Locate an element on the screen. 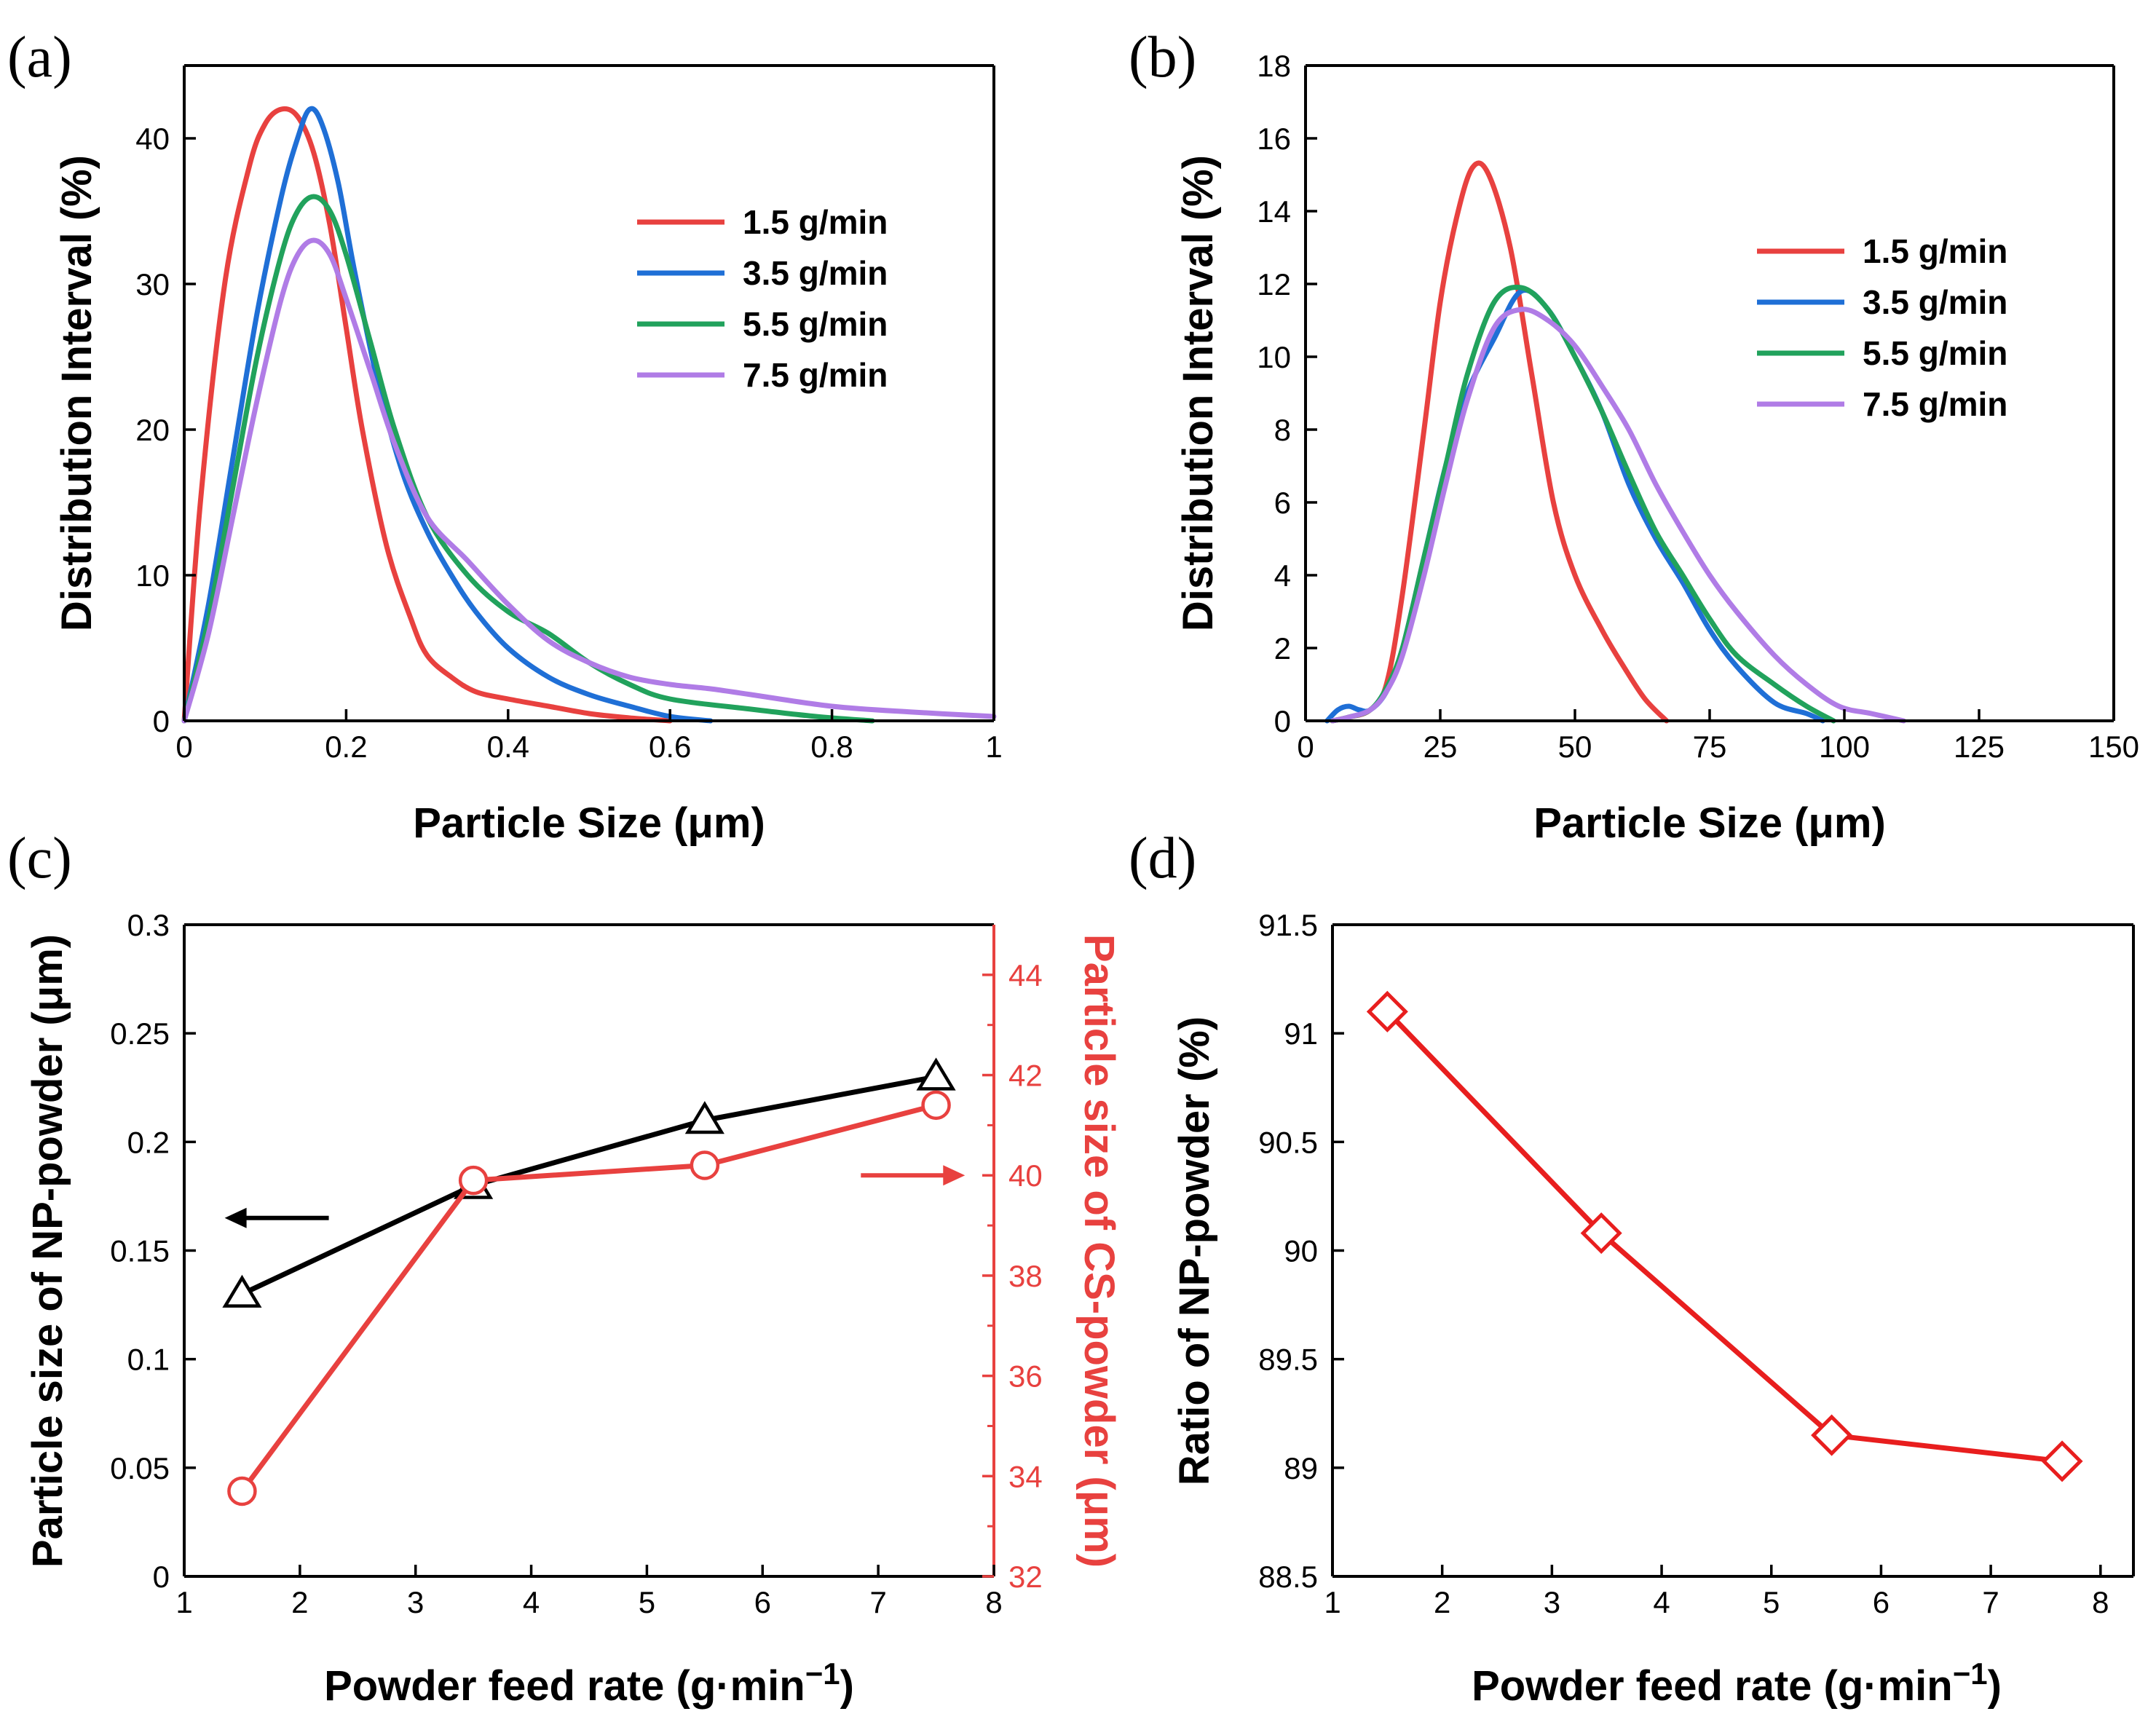  x-tick-label: 0.2 is located at coordinates (346, 747).